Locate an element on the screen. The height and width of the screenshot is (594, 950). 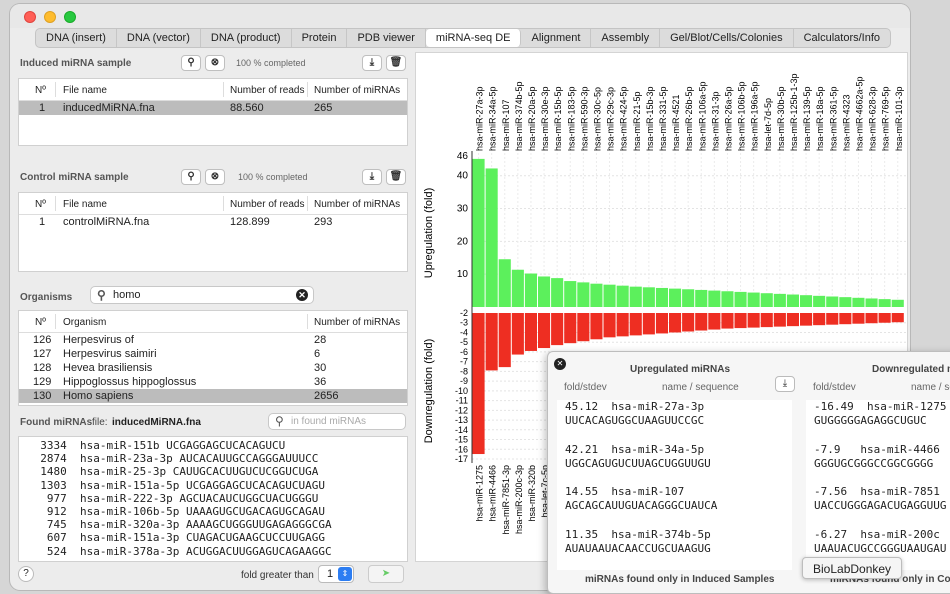
y-tick-label: -16 is located at coordinates (461, 449).